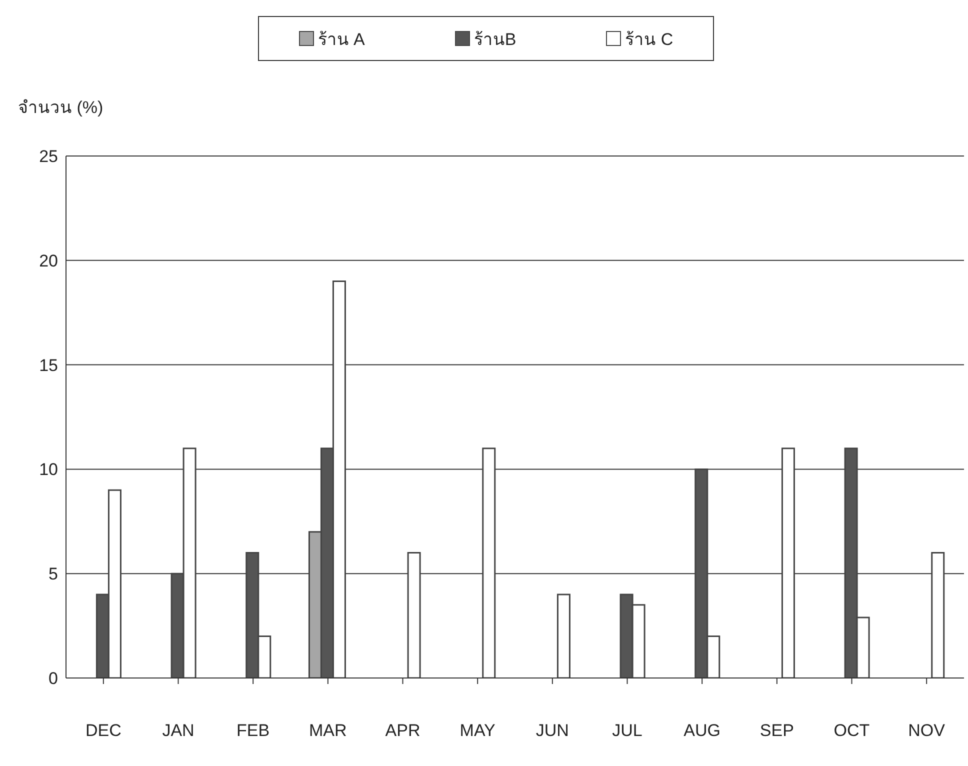 The height and width of the screenshot is (766, 968). Describe the element at coordinates (494, 40) in the screenshot. I see `legend-label: ร้านB` at that location.